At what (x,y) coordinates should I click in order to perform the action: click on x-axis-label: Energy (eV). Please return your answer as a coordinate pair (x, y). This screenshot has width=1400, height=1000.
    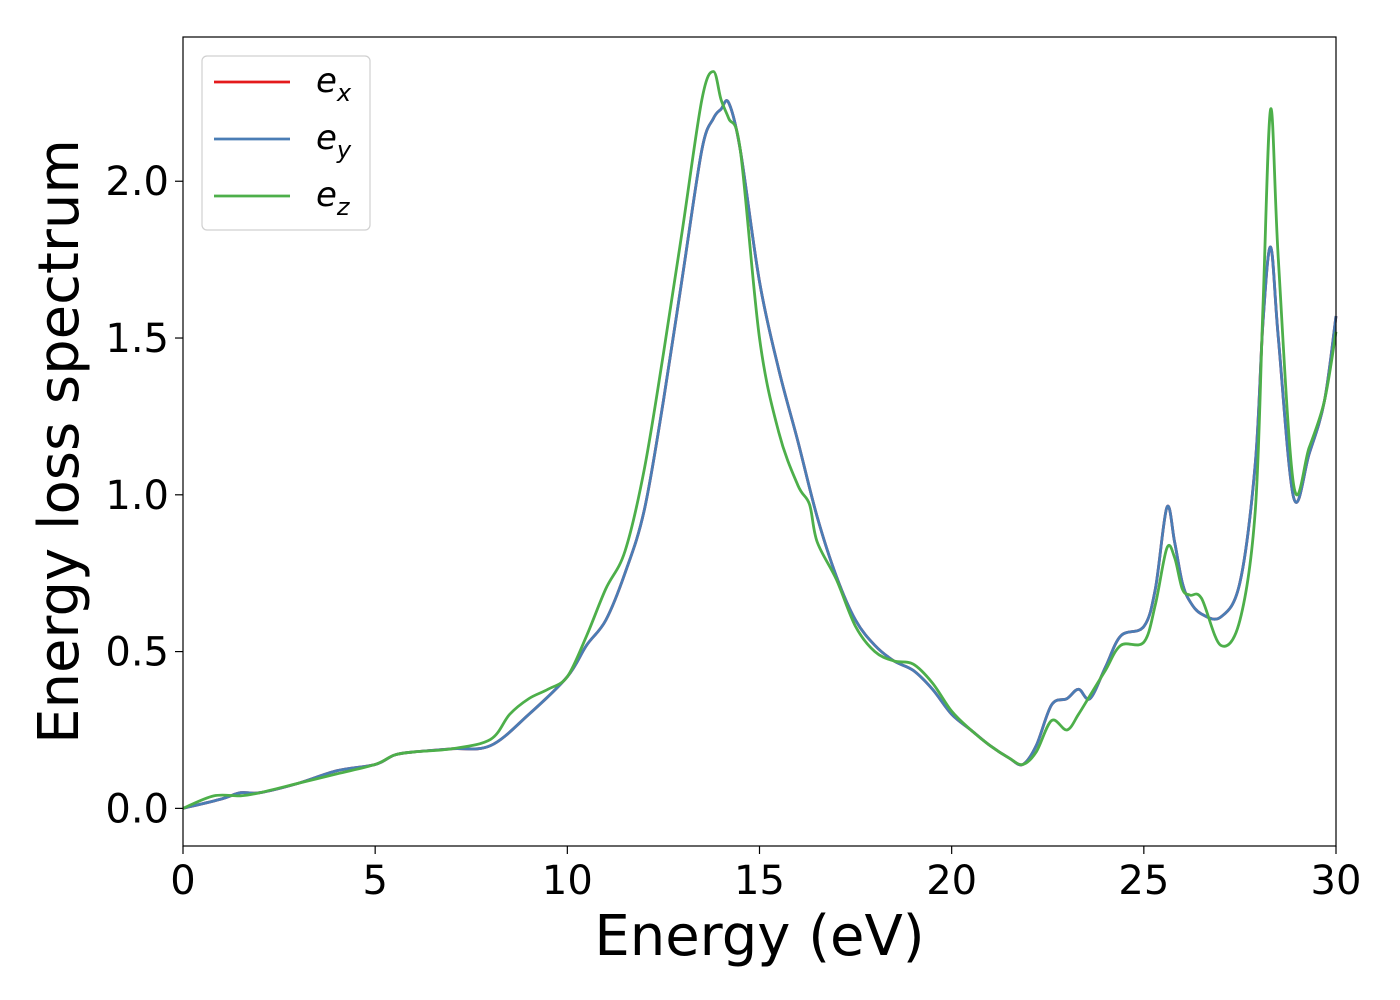
    Looking at the image, I should click on (759, 936).